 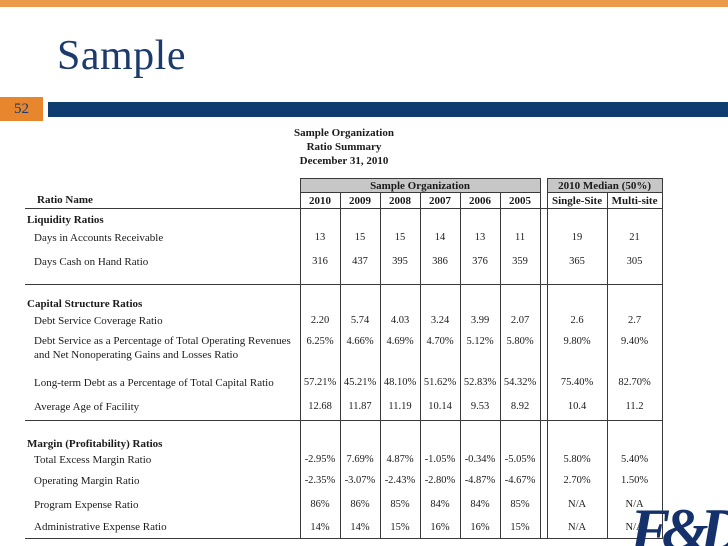 I want to click on ratio-label: Days in Accounts Receivable, so click(x=99, y=237).